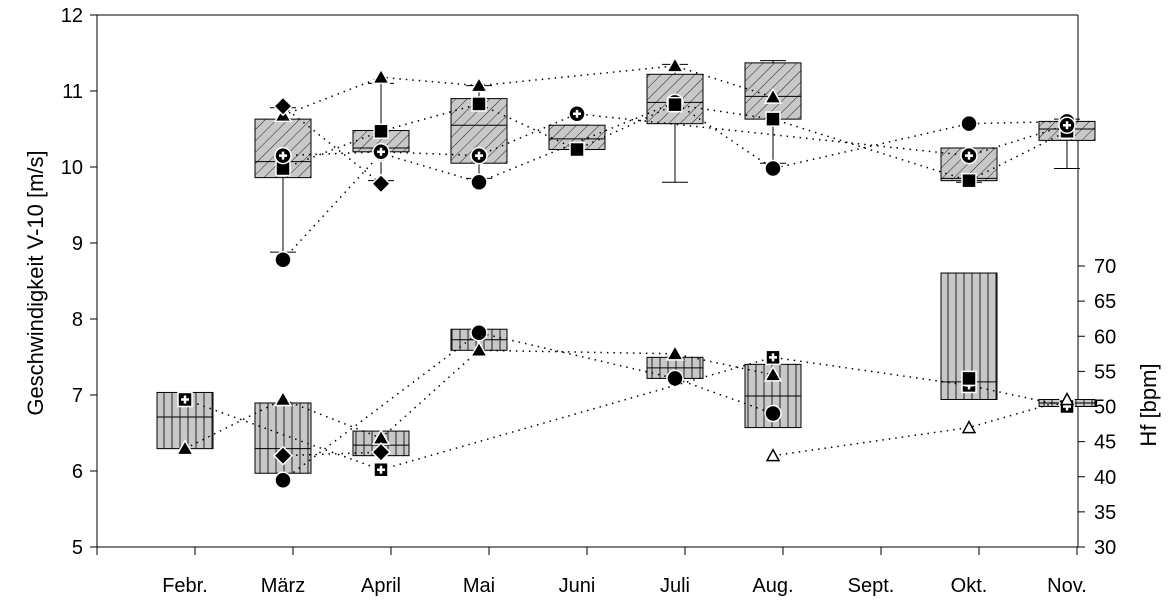 The image size is (1170, 603). I want to click on x-tick-label: Juli, so click(675, 586).